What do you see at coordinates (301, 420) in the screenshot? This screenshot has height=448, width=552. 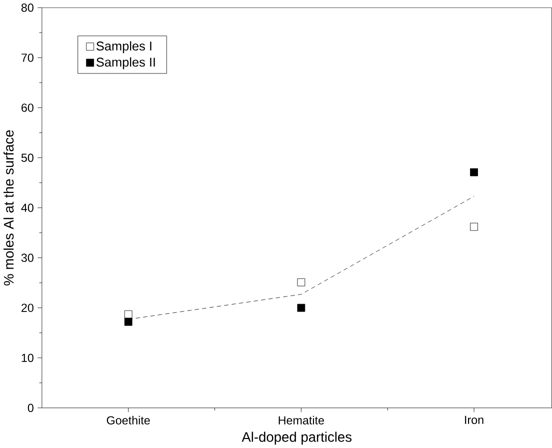 I see `x-tick-label: Hematite` at bounding box center [301, 420].